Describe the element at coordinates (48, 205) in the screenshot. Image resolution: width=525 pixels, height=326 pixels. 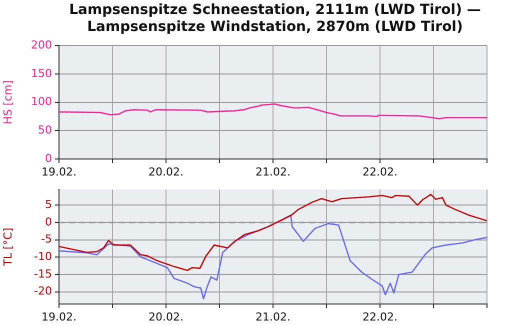
I see `y-tick-label: 5` at that location.